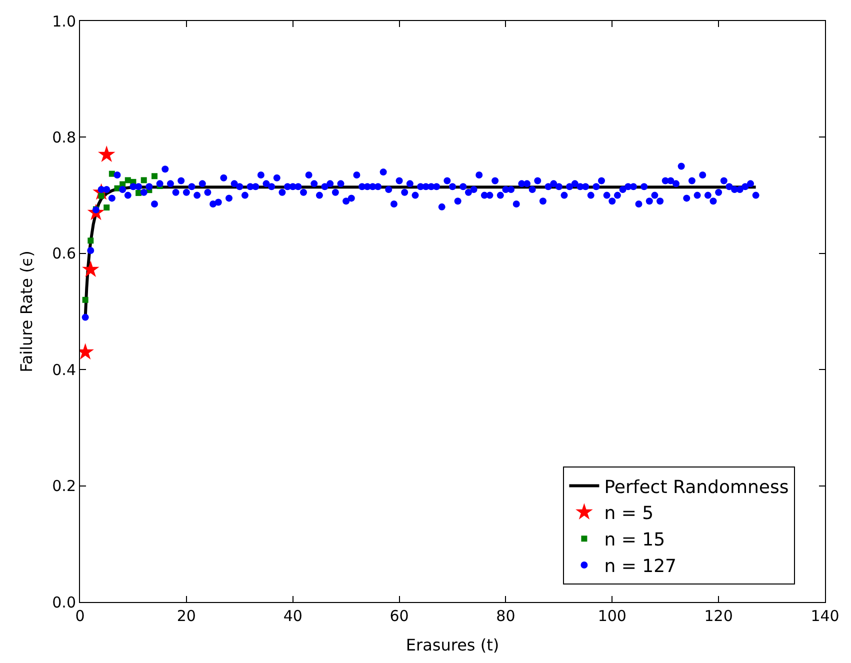  Describe the element at coordinates (629, 513) in the screenshot. I see `legend-label: n = 5` at that location.